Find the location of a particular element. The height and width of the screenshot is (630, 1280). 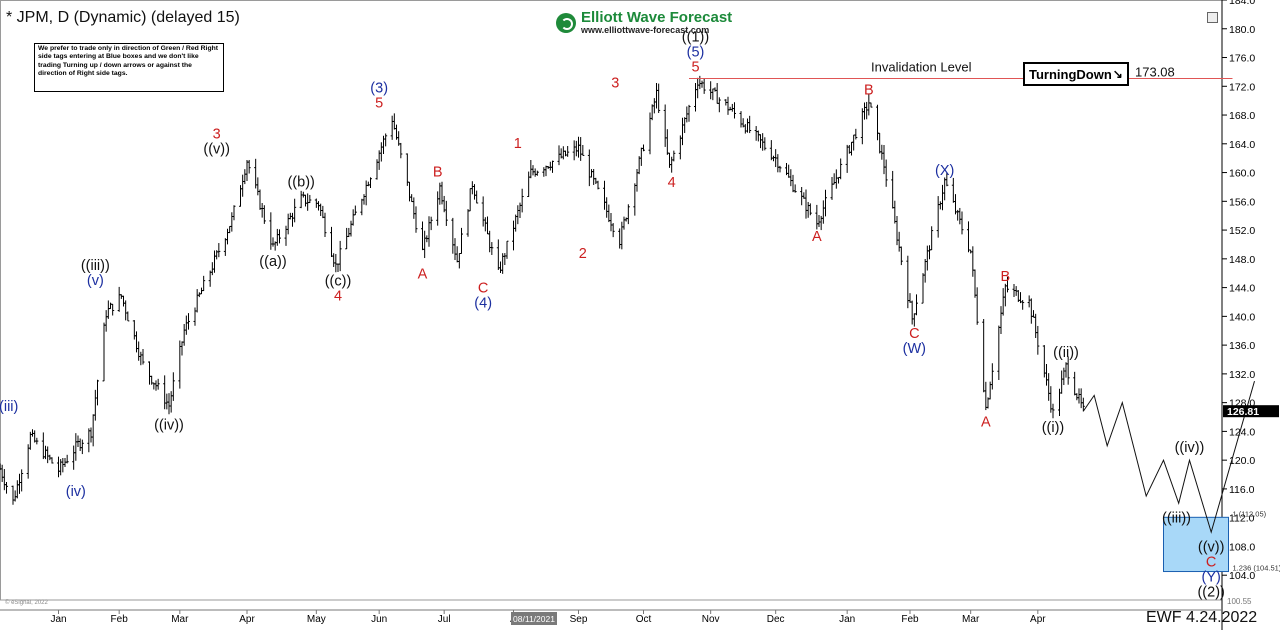

wave-label: 1 is located at coordinates (518, 144).